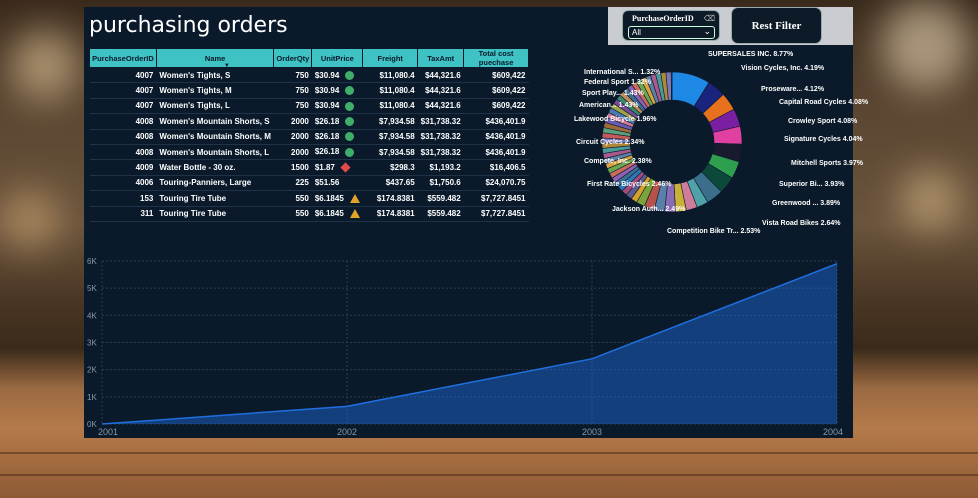 The width and height of the screenshot is (978, 498). I want to click on table-cell-tax: $31,738.32, so click(440, 152).